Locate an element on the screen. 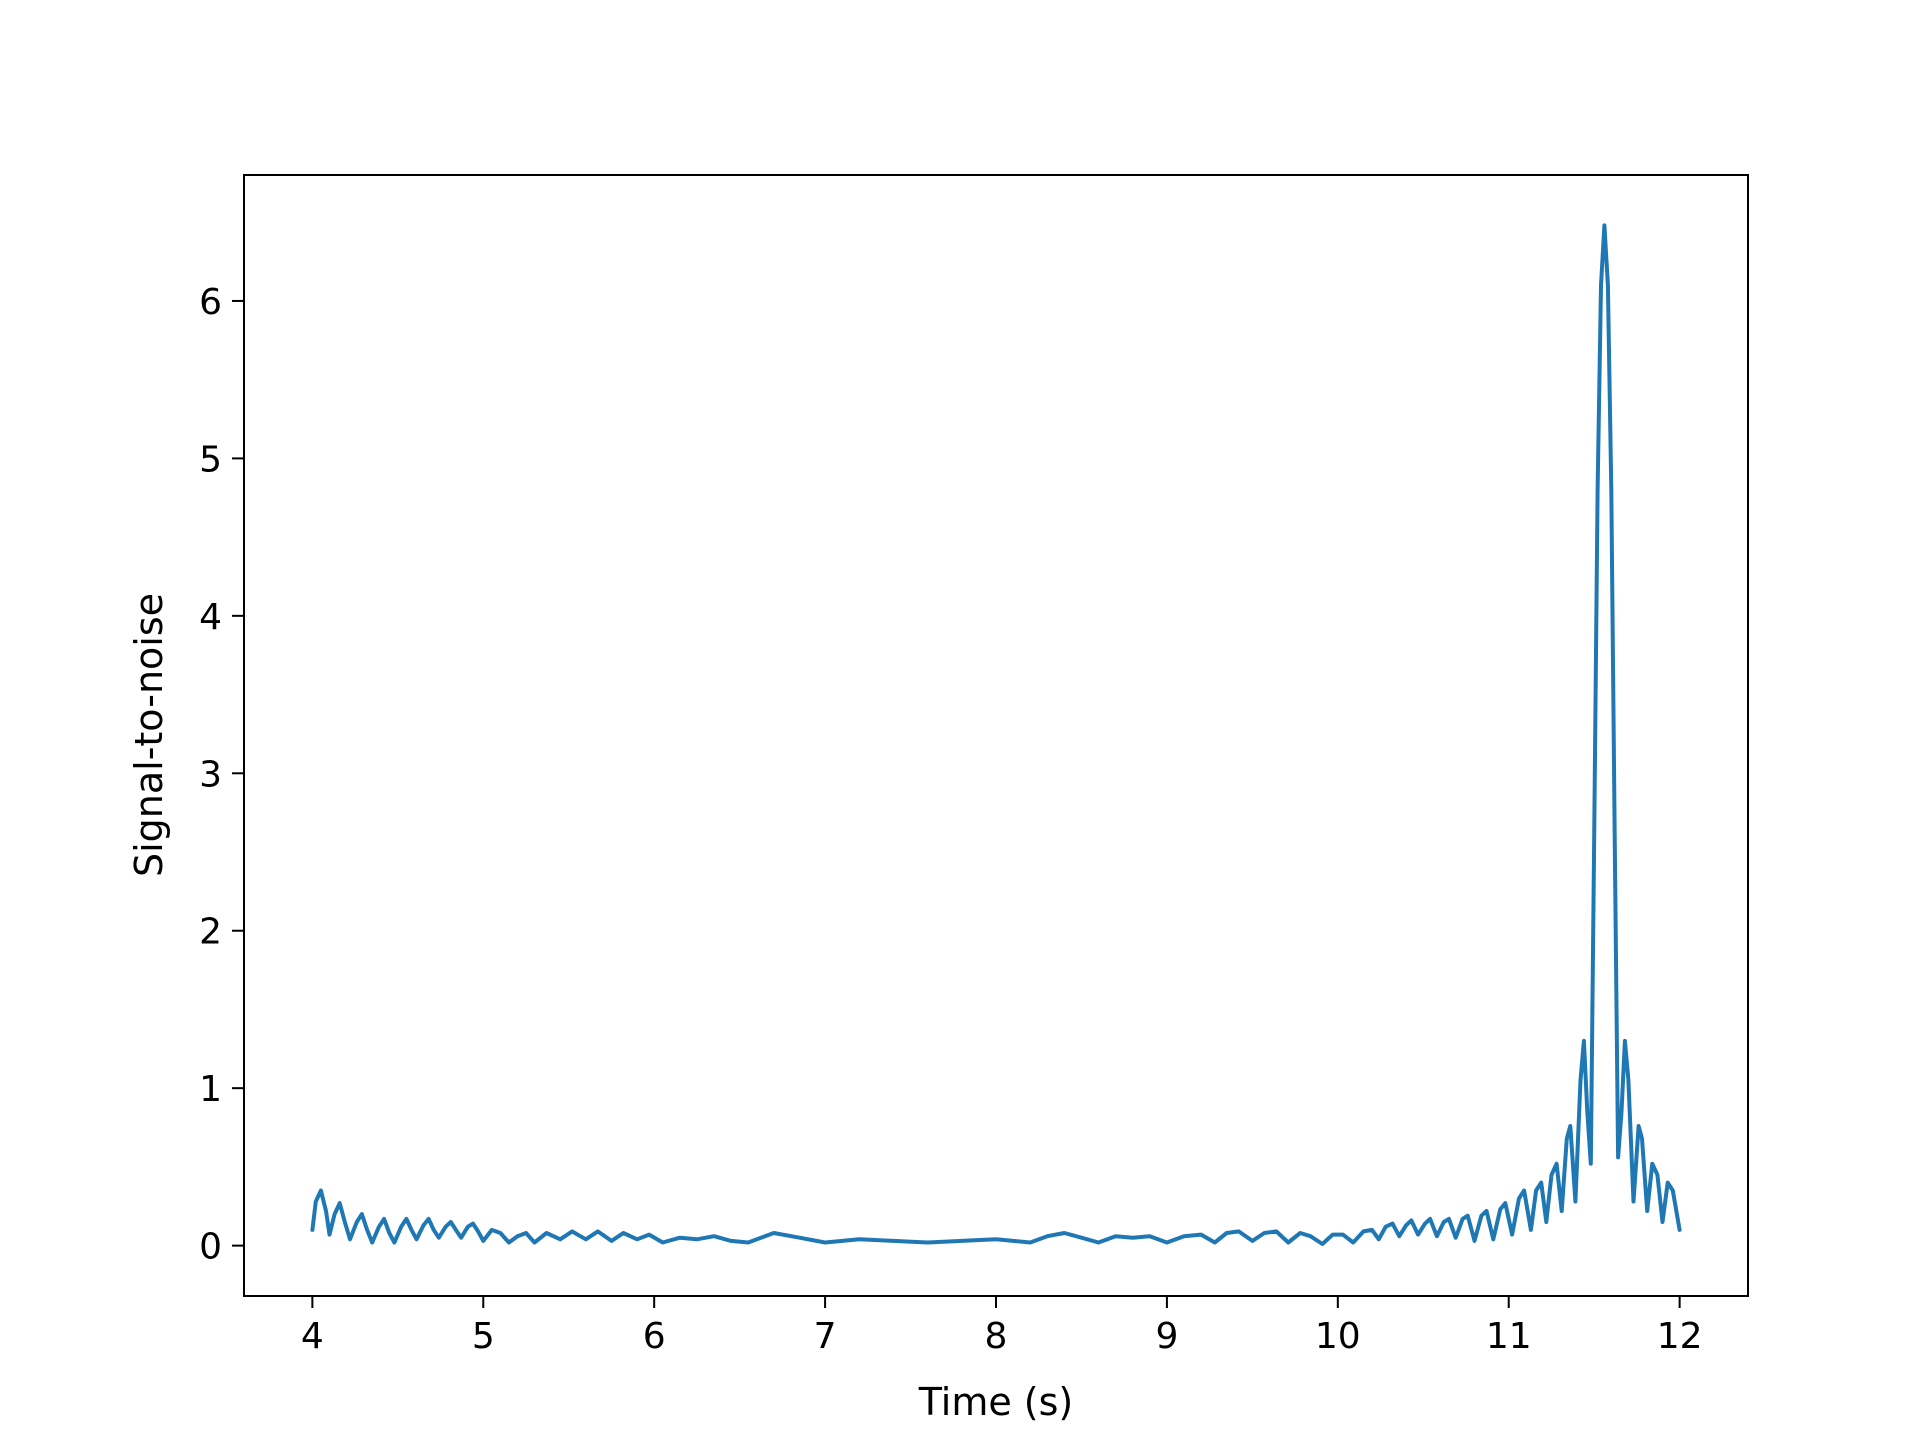 The height and width of the screenshot is (1440, 1920). y-tick-label: 0 is located at coordinates (210, 1247).